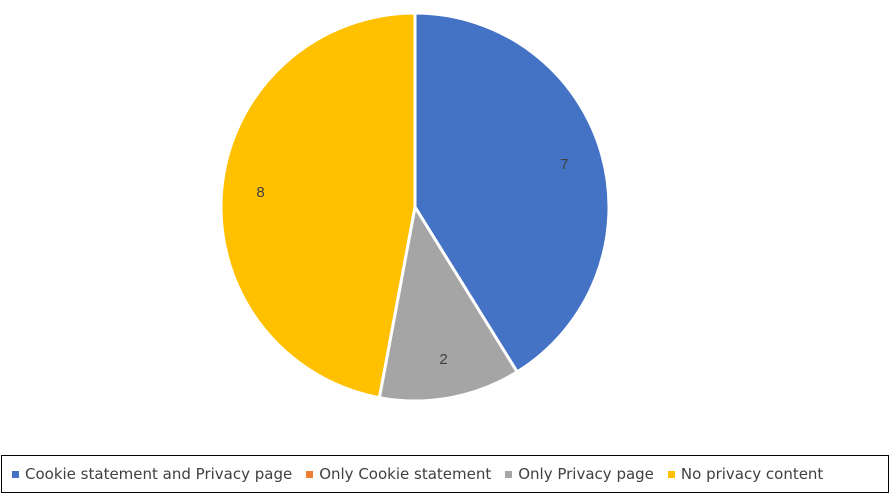 The width and height of the screenshot is (892, 497). What do you see at coordinates (752, 474) in the screenshot?
I see `legend-label-no-privacy: No privacy content` at bounding box center [752, 474].